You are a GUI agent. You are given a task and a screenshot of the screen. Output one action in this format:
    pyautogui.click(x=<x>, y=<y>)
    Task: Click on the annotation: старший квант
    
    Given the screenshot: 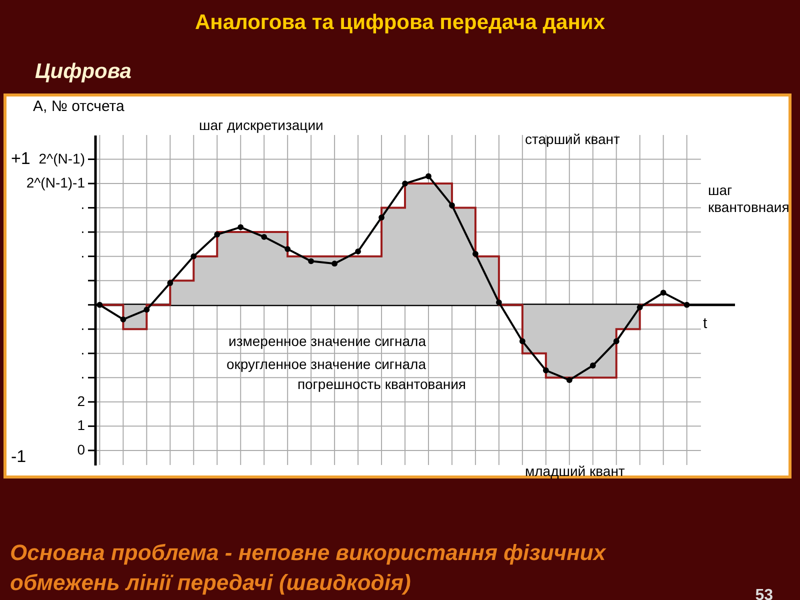 What is the action you would take?
    pyautogui.click(x=573, y=139)
    